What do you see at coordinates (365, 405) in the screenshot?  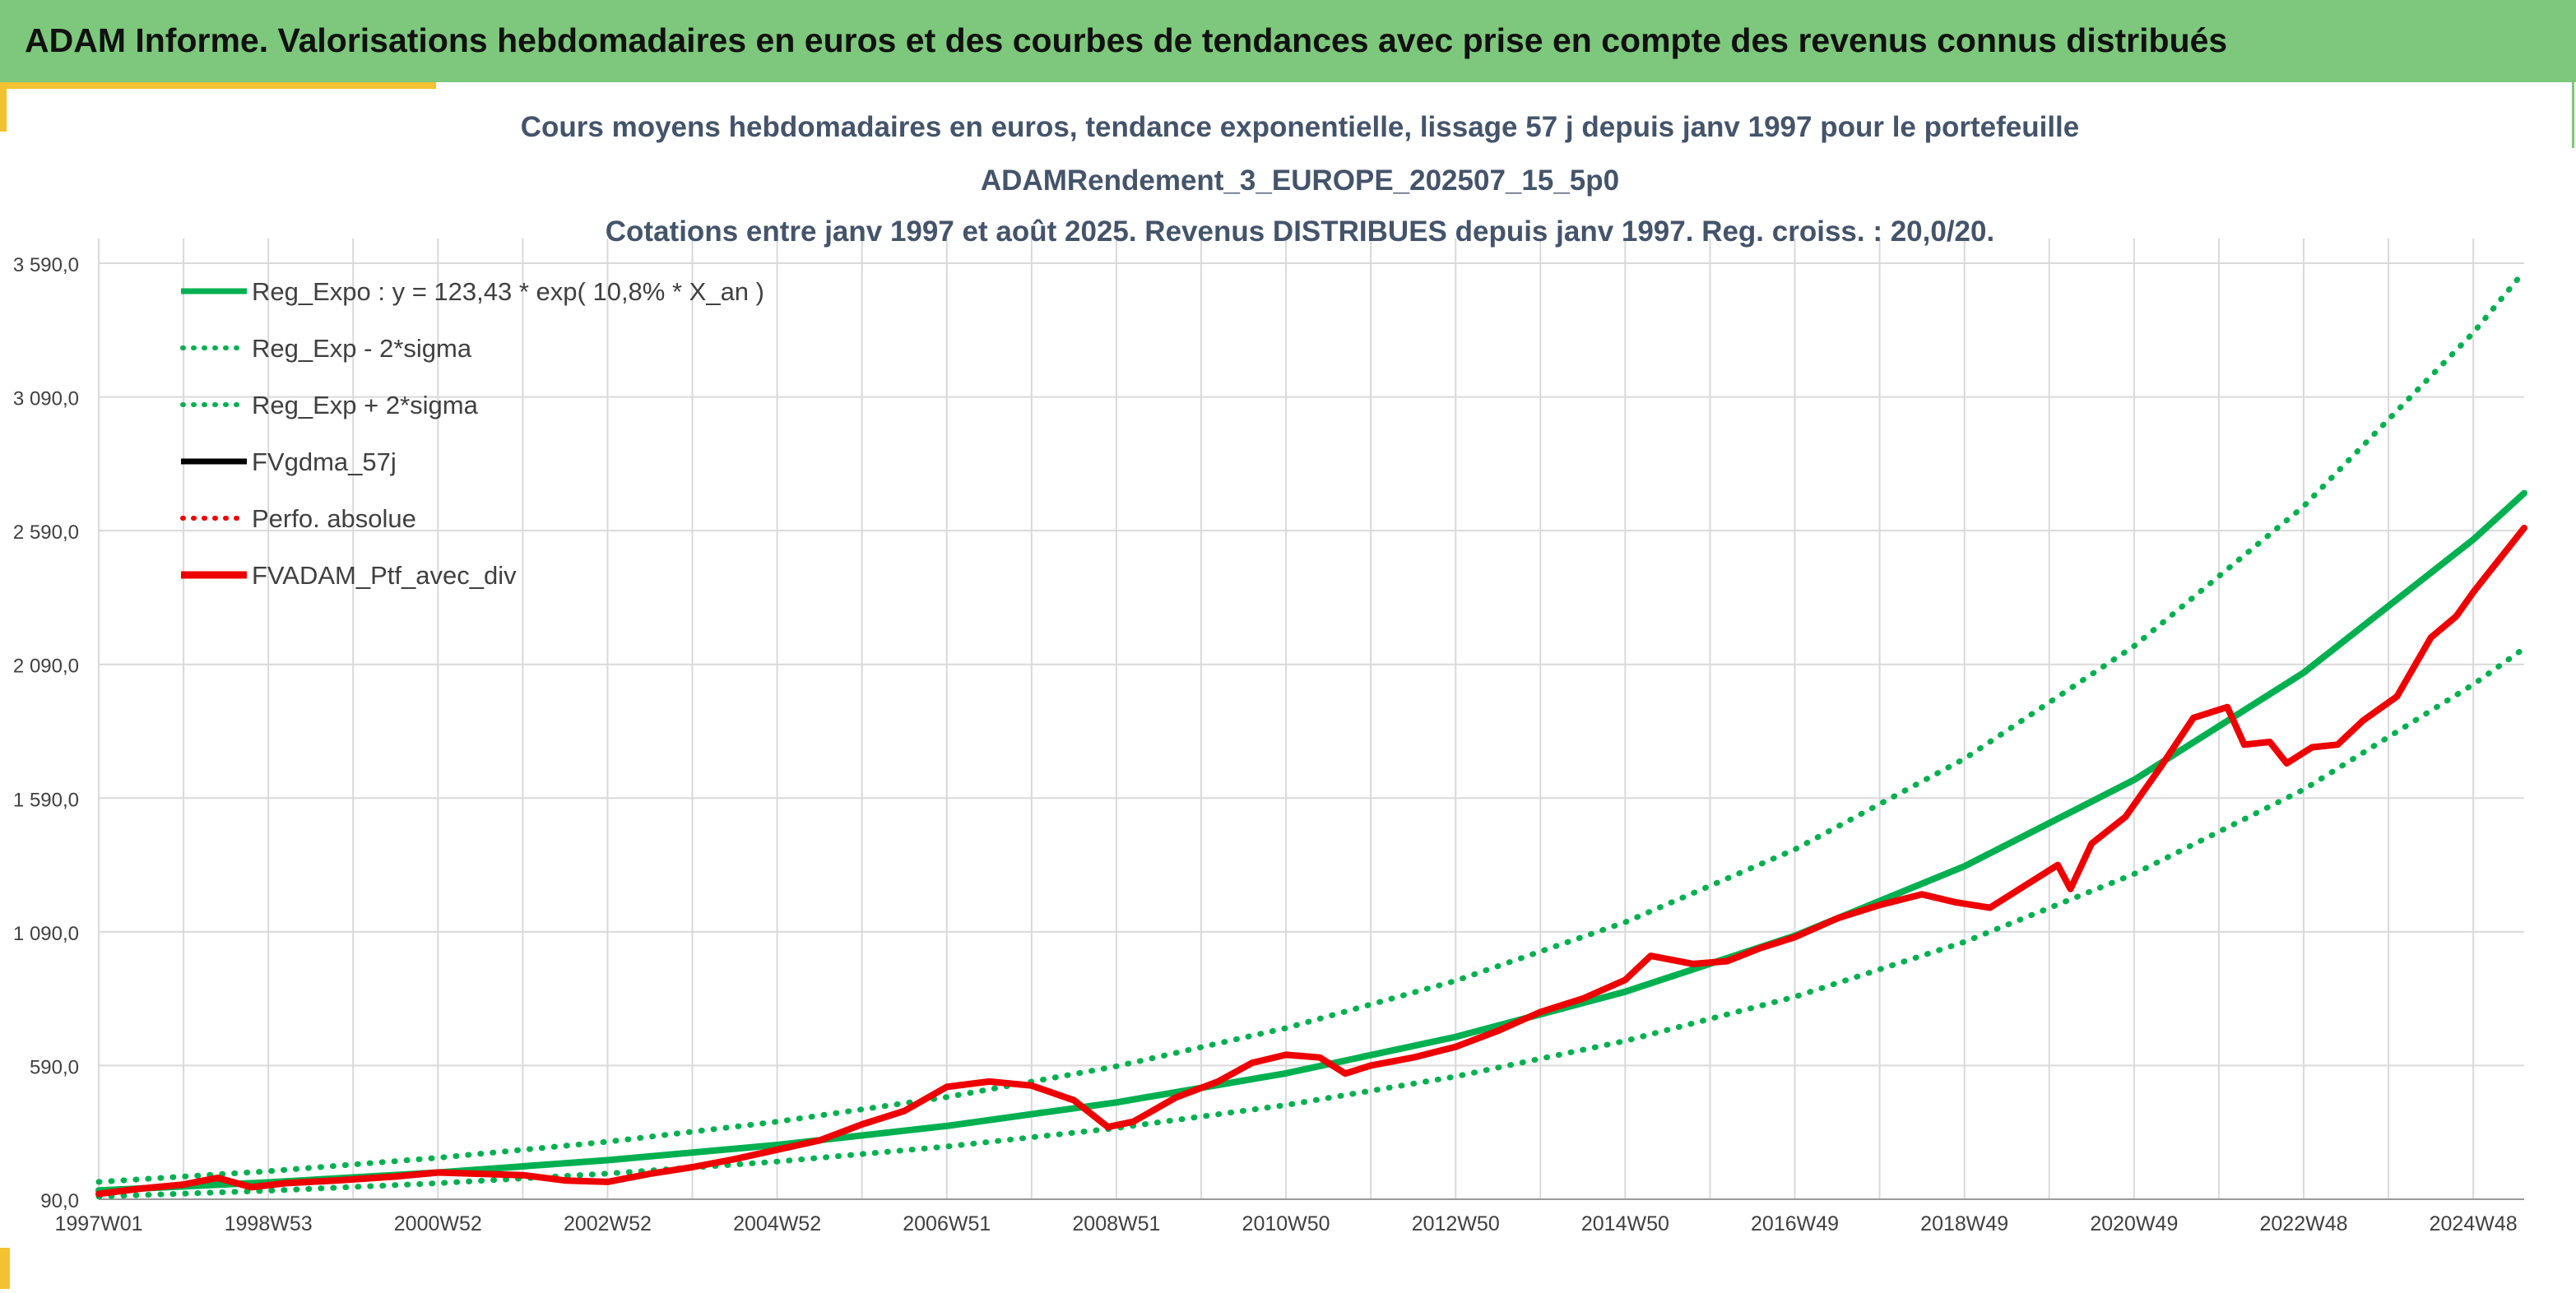 I see `legend-label-reg-exp-plus: Reg_Exp + 2*sigma` at bounding box center [365, 405].